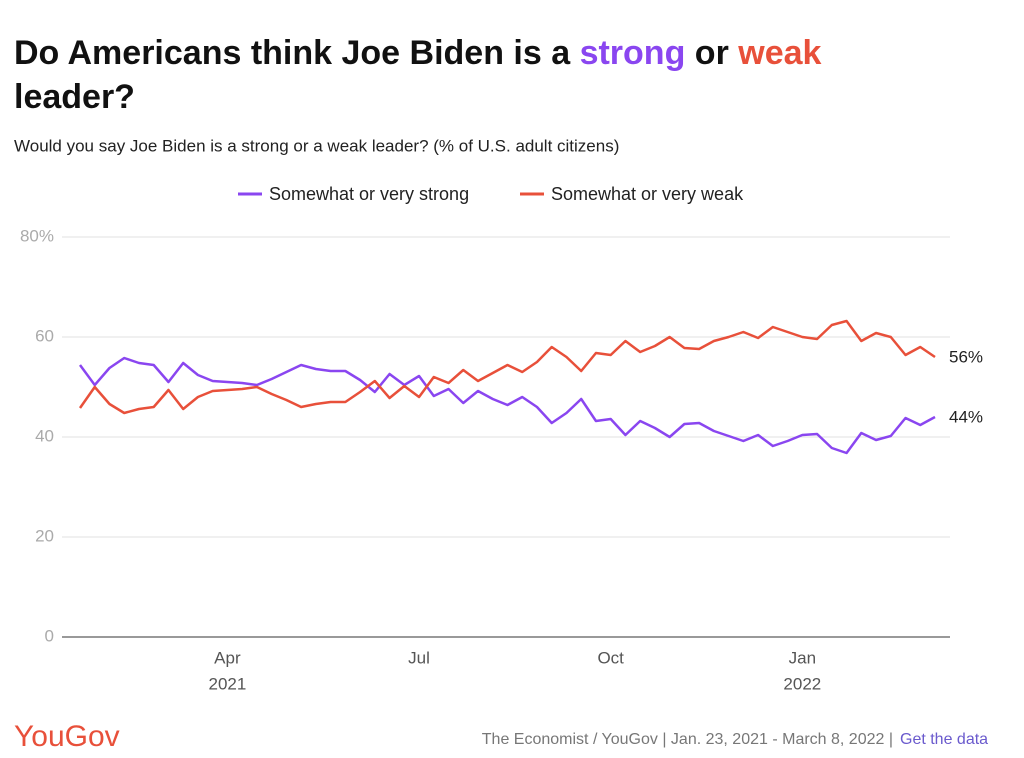 The height and width of the screenshot is (758, 1024). What do you see at coordinates (711, 53) in the screenshot?
I see `title-part: or` at bounding box center [711, 53].